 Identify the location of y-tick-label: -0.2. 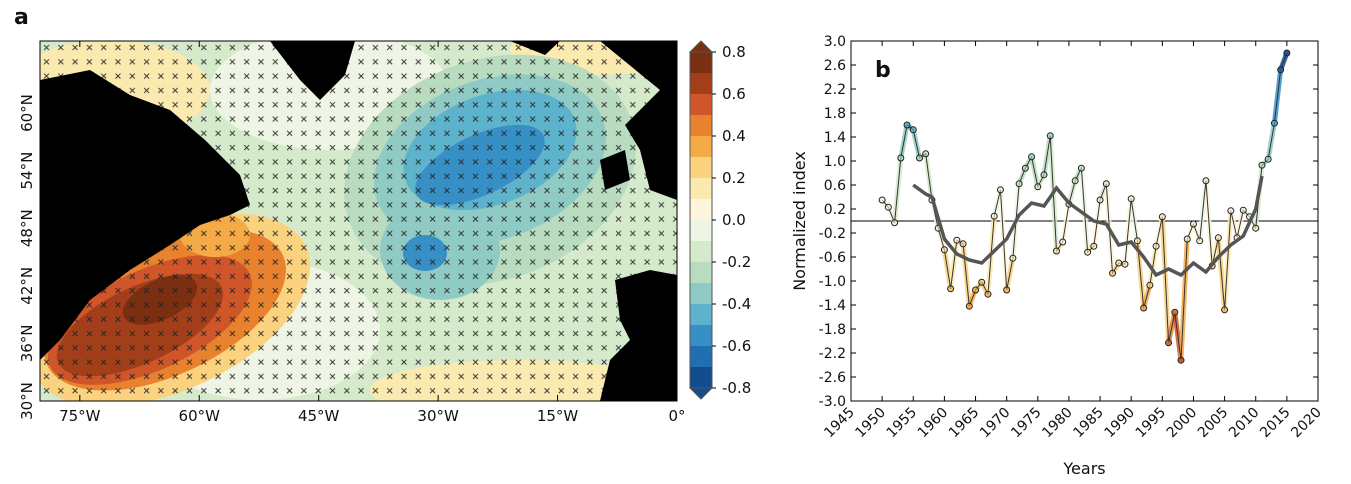
(832, 234).